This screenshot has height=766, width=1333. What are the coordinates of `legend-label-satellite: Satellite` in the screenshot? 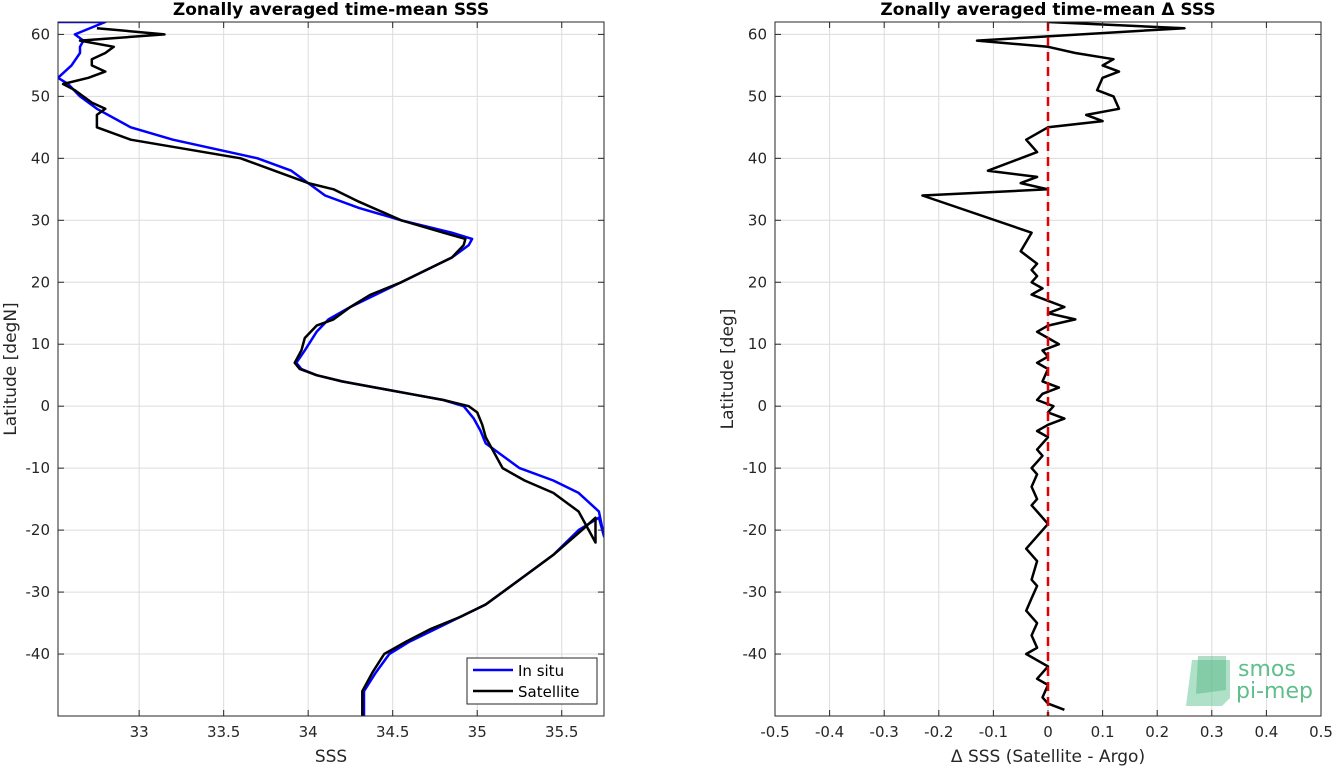 It's located at (548, 692).